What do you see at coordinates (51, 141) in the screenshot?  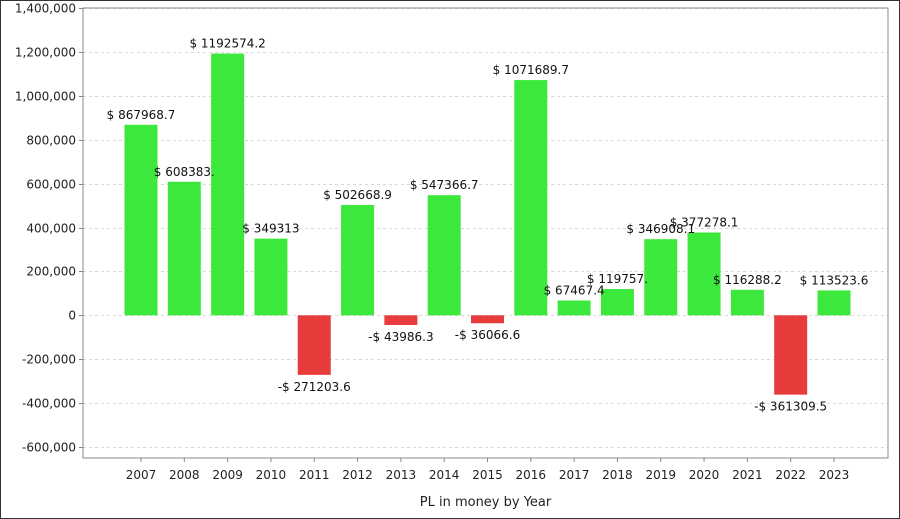 I see `y-tick-label: 800,000` at bounding box center [51, 141].